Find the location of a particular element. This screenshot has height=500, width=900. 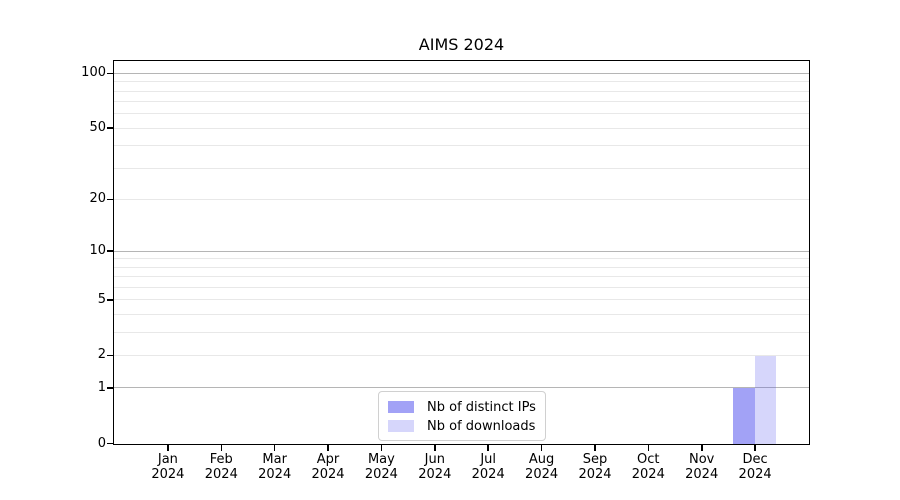

legend: Nb of distinct IPs Nb of downloads is located at coordinates (462, 416).